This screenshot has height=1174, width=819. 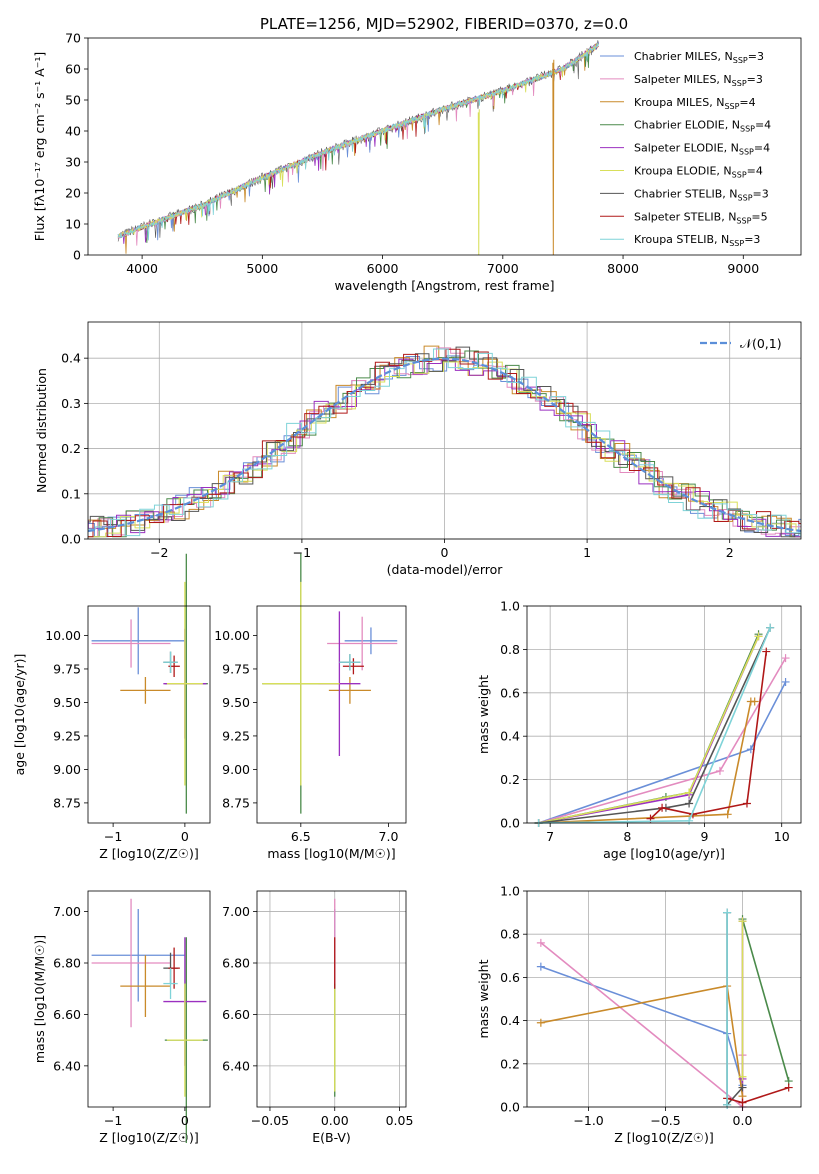 I want to click on legend-entry: Kroupa MILES, NSSP=4, so click(x=695, y=103).